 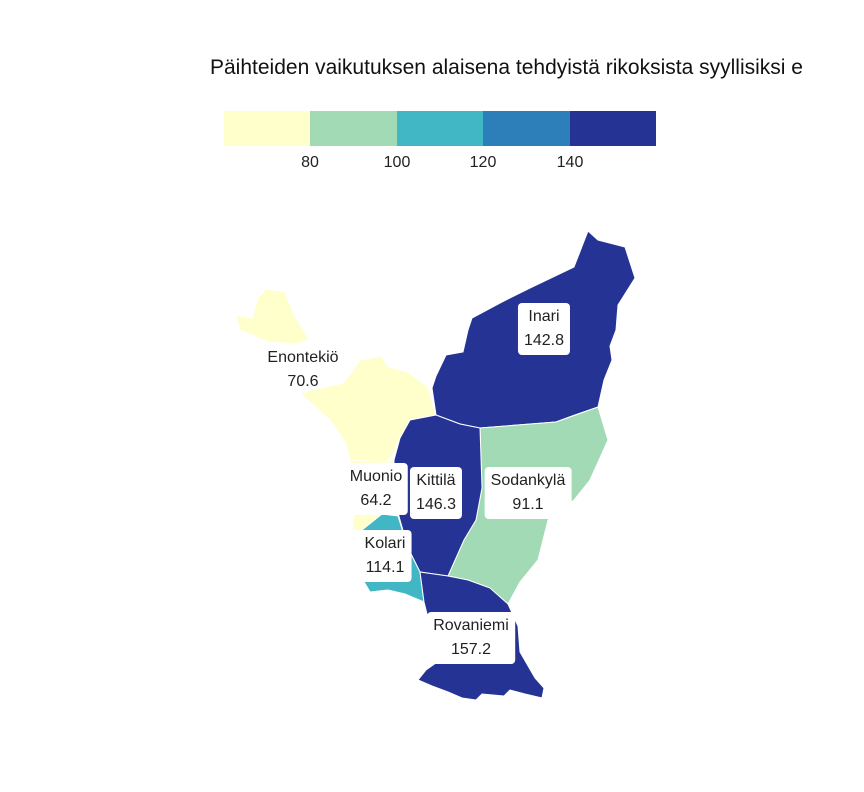 I want to click on legend-tick-80: 80, so click(x=310, y=162).